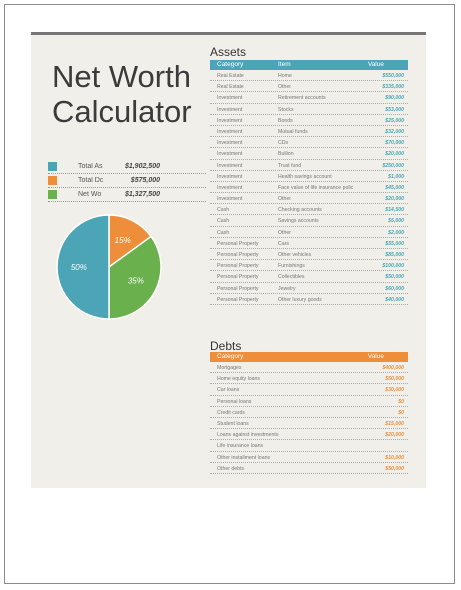  Describe the element at coordinates (135, 277) in the screenshot. I see `pie-slice-35pct` at that location.